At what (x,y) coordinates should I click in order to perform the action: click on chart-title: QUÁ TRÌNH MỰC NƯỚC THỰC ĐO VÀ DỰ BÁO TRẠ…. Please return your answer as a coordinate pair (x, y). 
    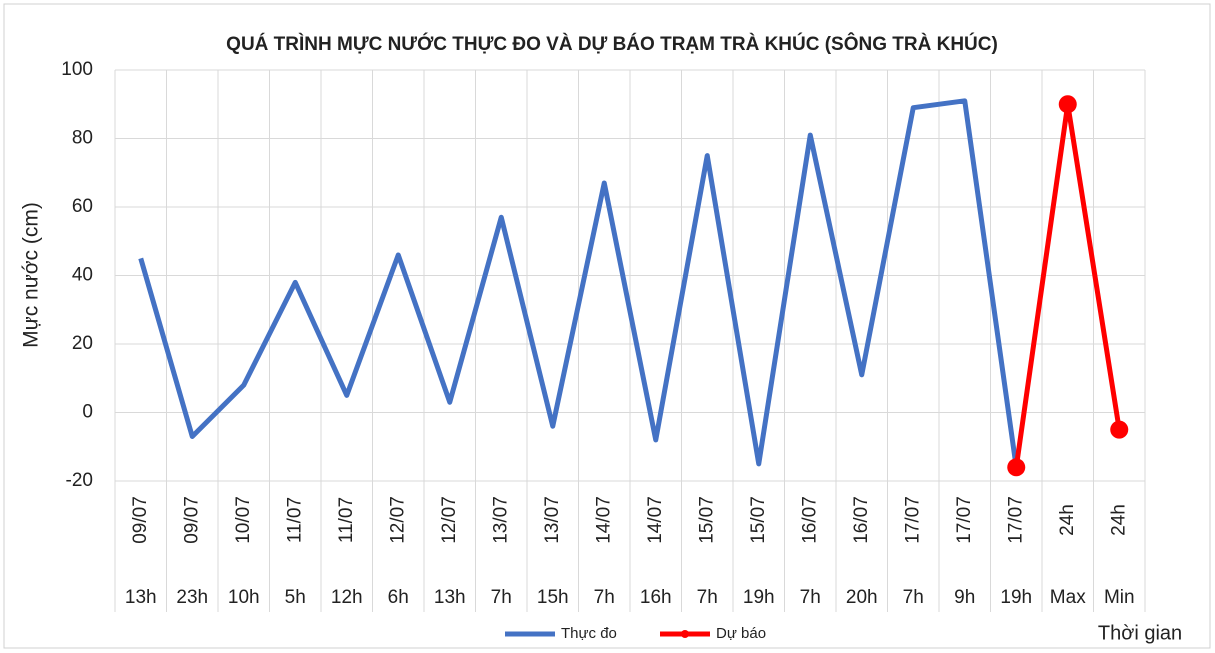
    Looking at the image, I should click on (612, 44).